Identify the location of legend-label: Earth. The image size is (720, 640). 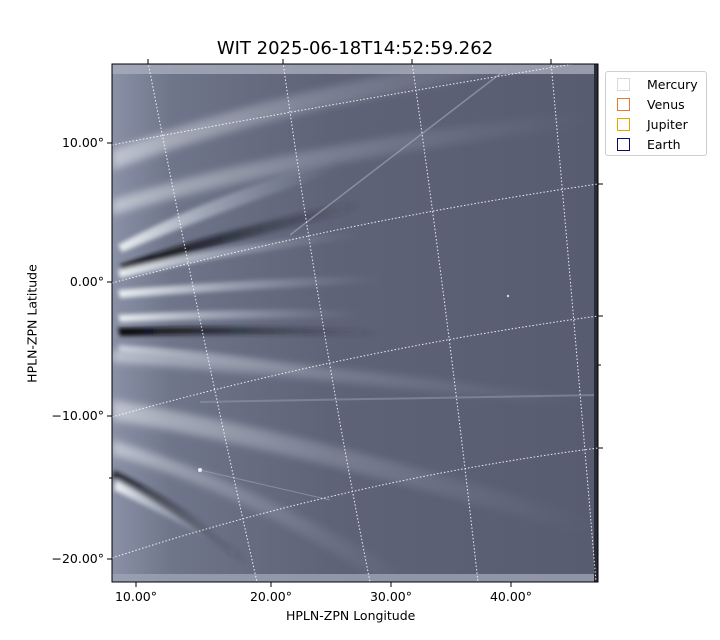
(664, 144).